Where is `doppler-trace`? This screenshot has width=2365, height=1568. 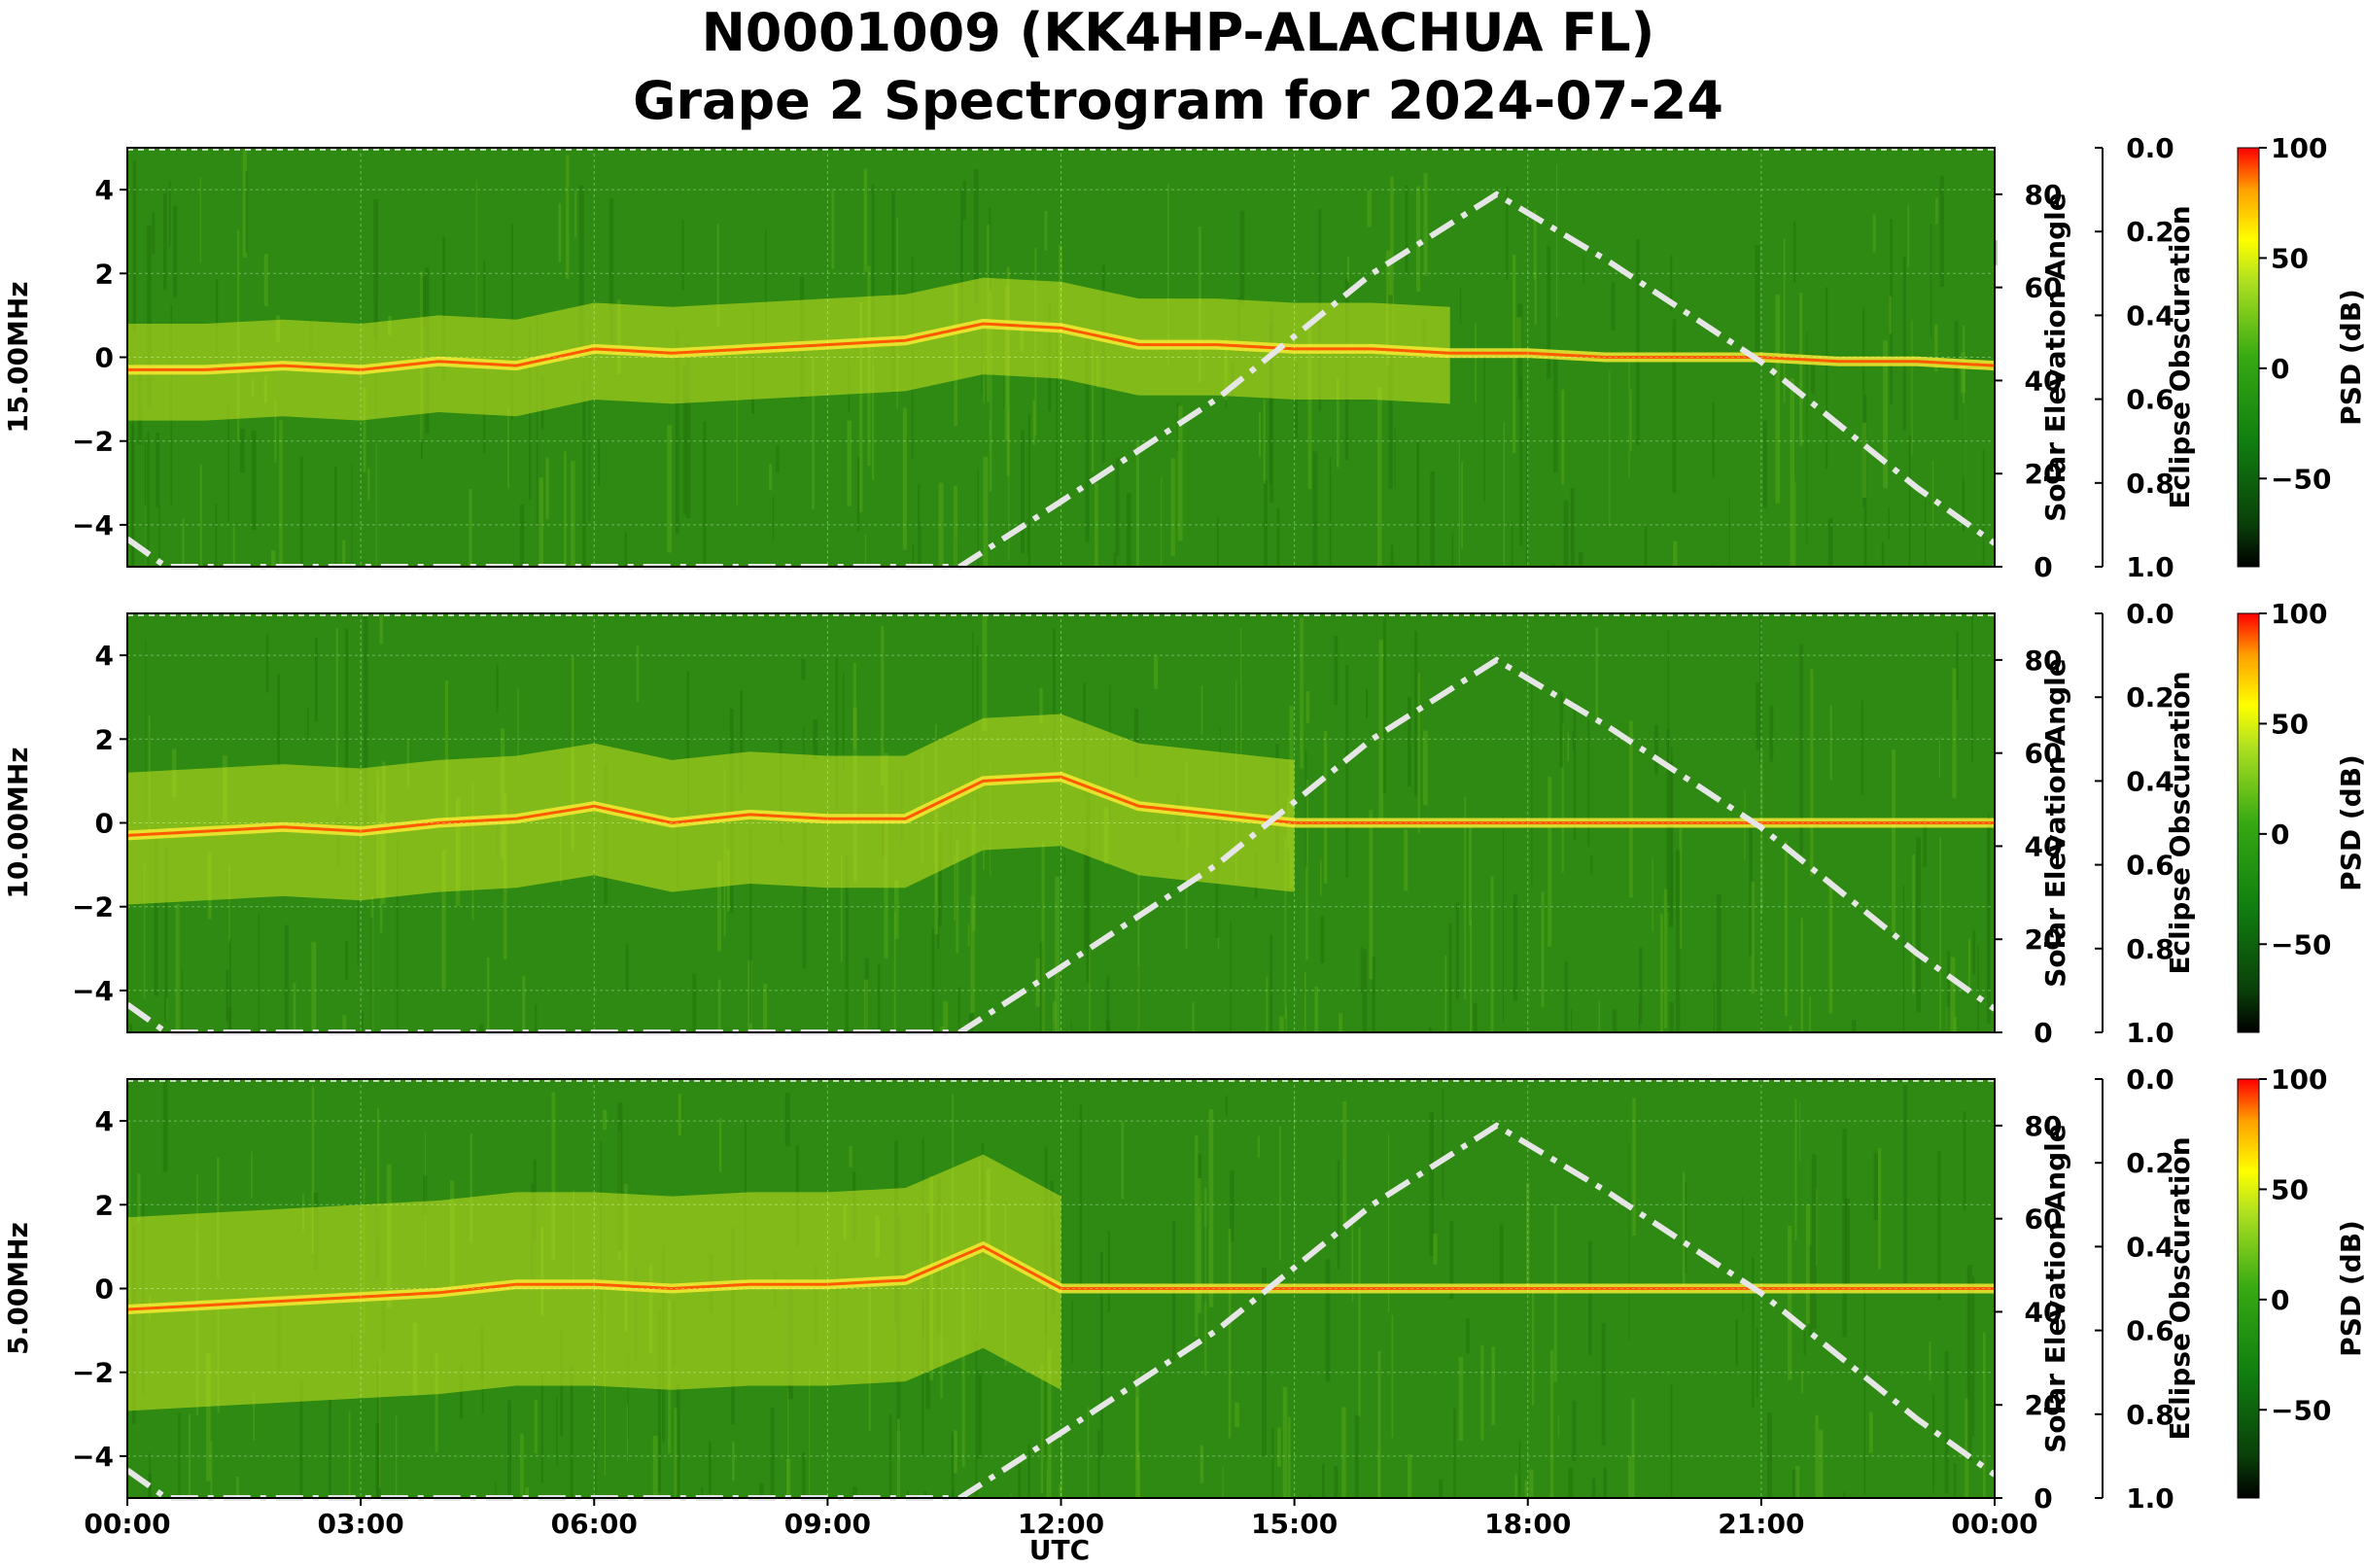 doppler-trace is located at coordinates (1060, 806).